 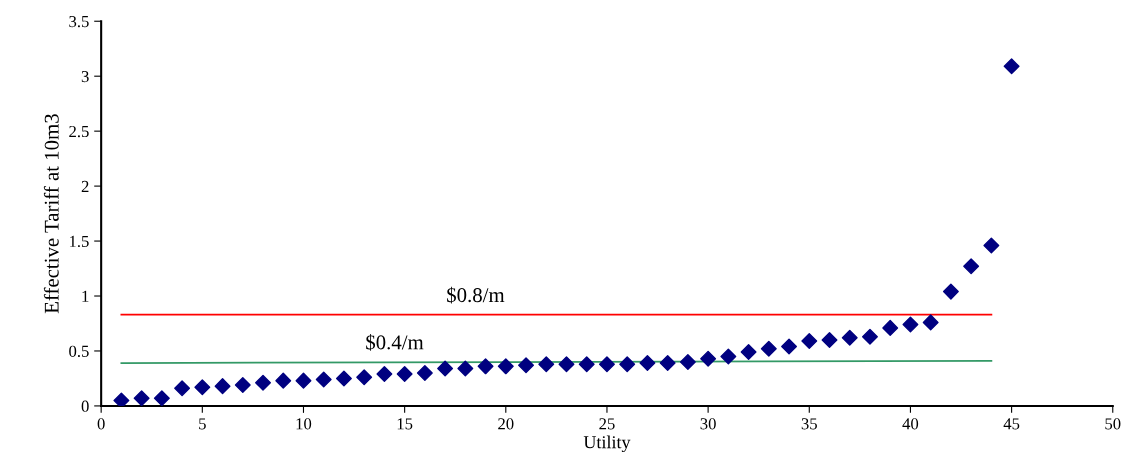 What do you see at coordinates (809, 424) in the screenshot?
I see `x-tick-label: 35` at bounding box center [809, 424].